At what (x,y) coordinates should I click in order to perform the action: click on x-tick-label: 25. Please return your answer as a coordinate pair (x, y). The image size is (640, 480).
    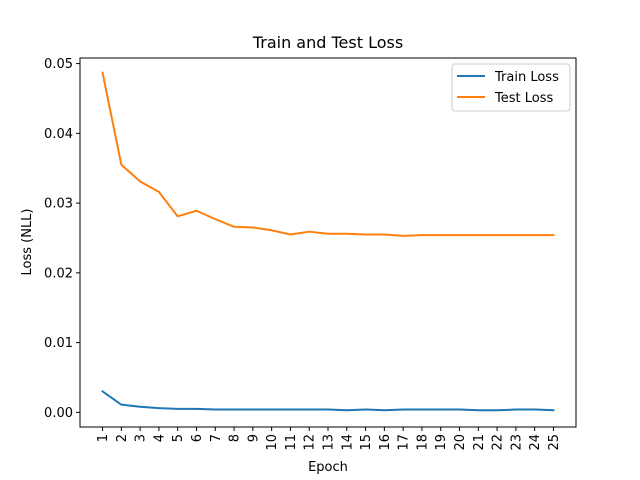
    Looking at the image, I should click on (554, 442).